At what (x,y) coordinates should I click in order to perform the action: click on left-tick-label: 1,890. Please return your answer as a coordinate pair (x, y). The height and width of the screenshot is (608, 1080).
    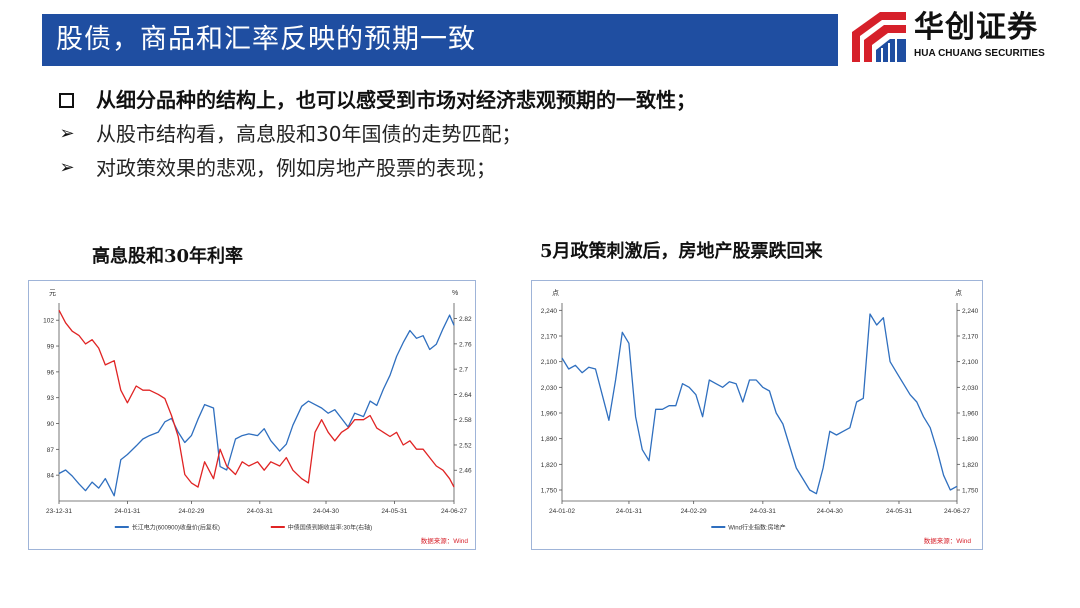
    Looking at the image, I should click on (549, 439).